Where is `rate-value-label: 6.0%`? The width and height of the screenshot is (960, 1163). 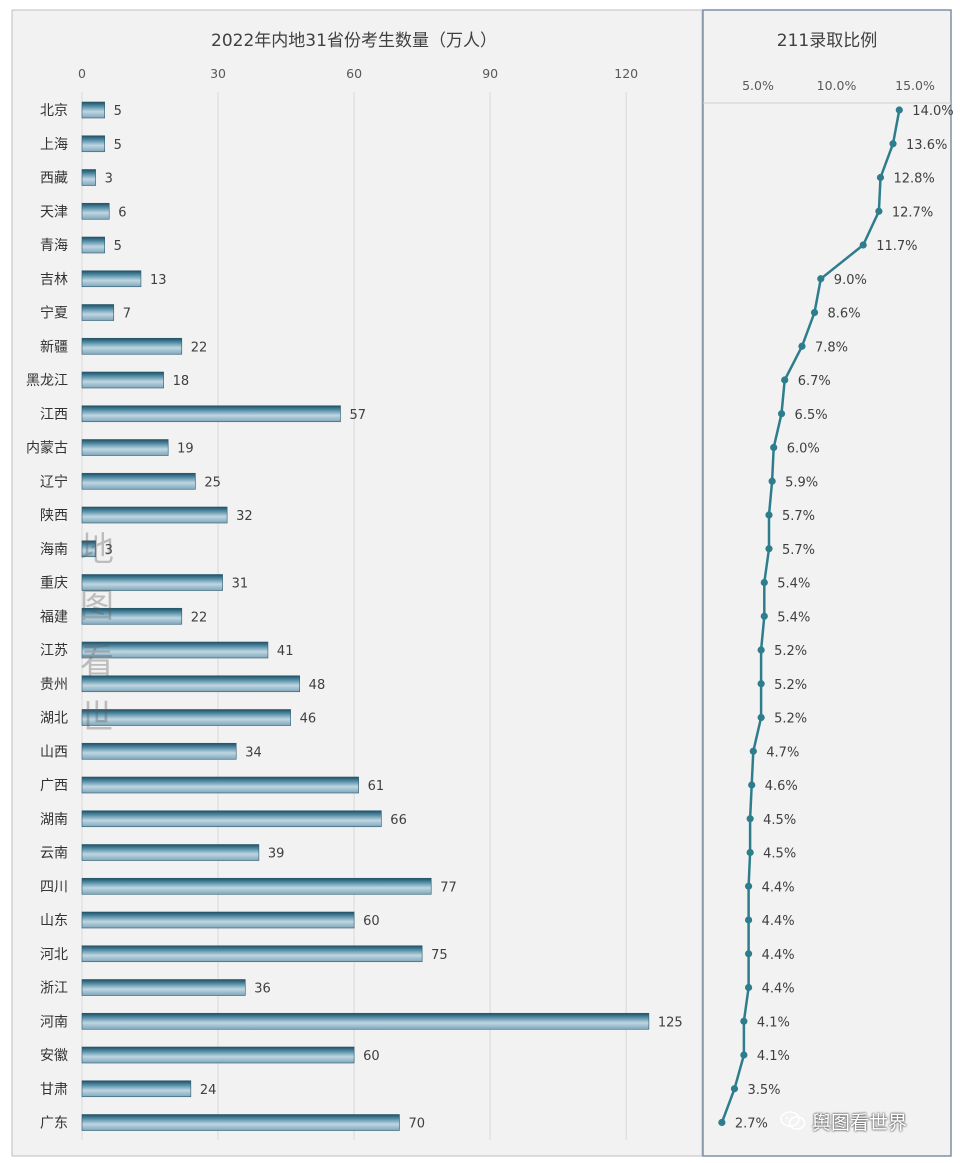 rate-value-label: 6.0% is located at coordinates (803, 449).